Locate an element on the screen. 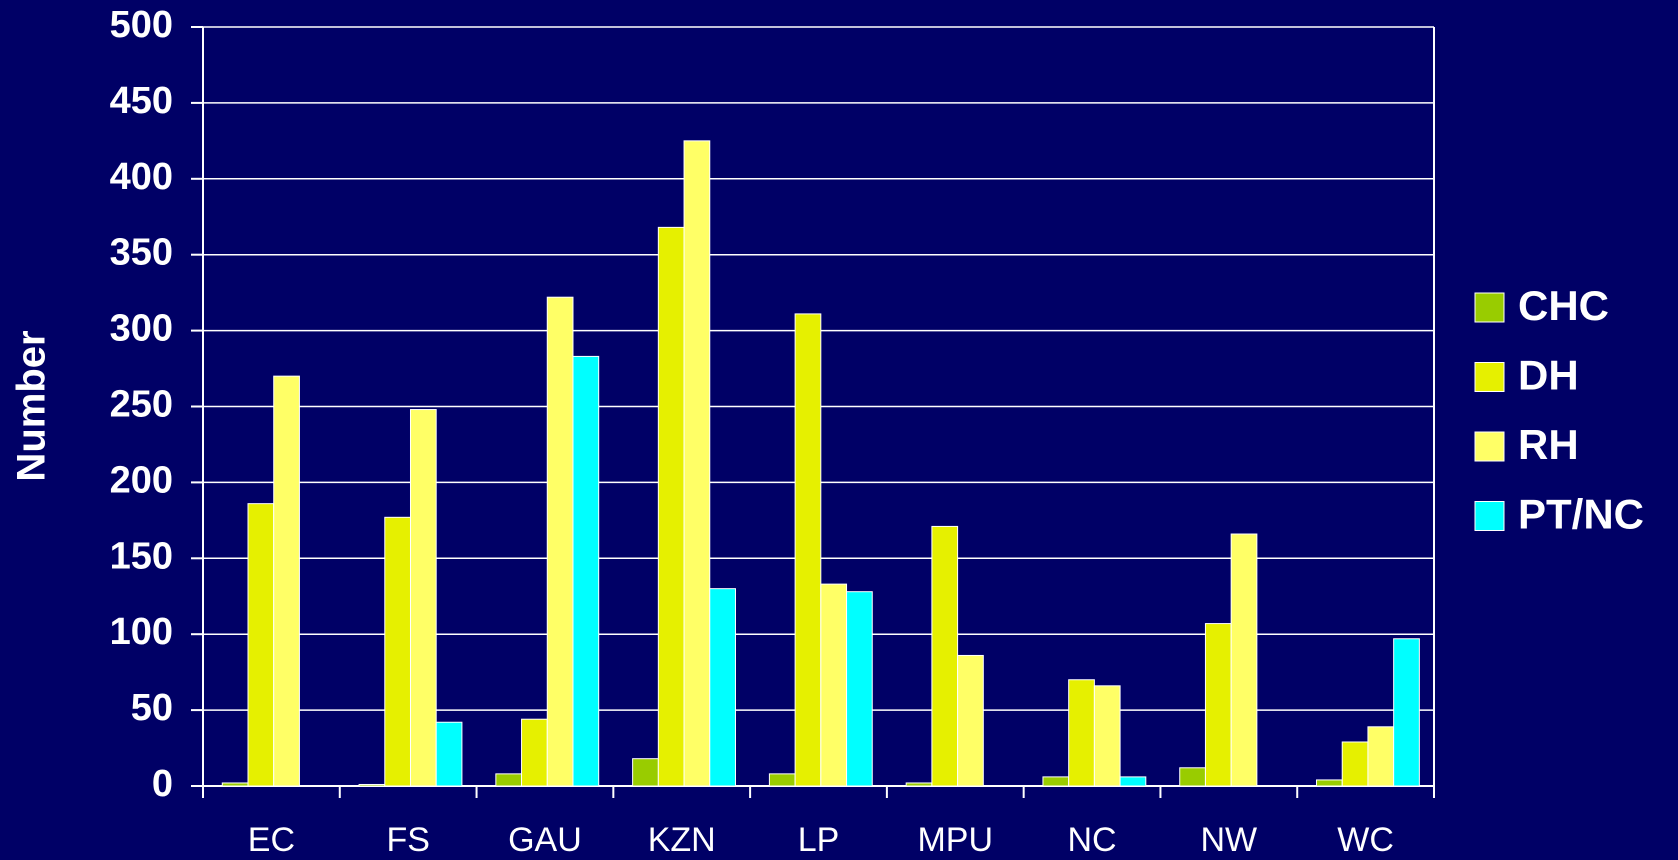  y-tick-label: 300 is located at coordinates (141, 329).